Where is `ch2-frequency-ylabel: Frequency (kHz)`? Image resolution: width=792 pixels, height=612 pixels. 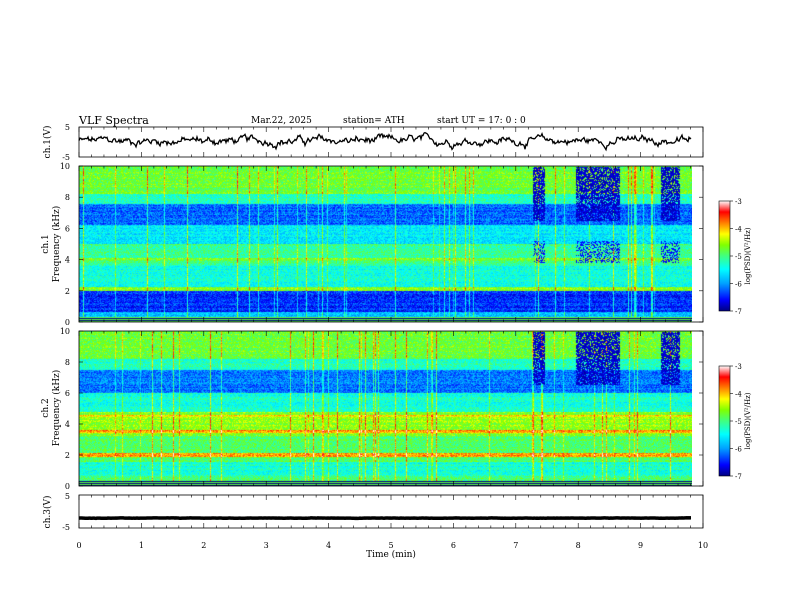
ch2-frequency-ylabel: Frequency (kHz) is located at coordinates (56, 408).